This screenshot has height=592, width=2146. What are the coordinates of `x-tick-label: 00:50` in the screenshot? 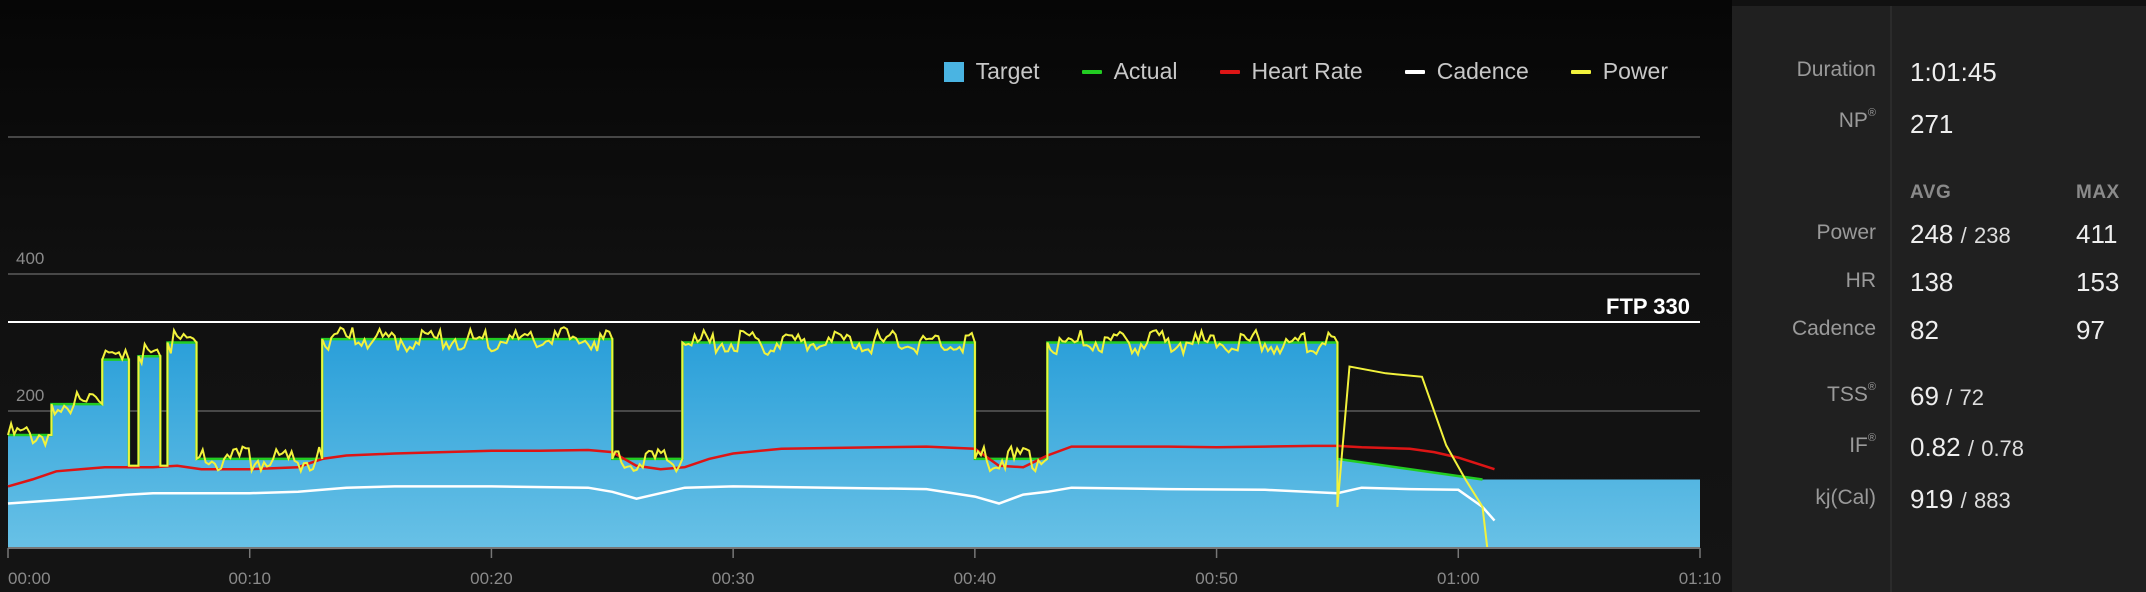 It's located at (1216, 578).